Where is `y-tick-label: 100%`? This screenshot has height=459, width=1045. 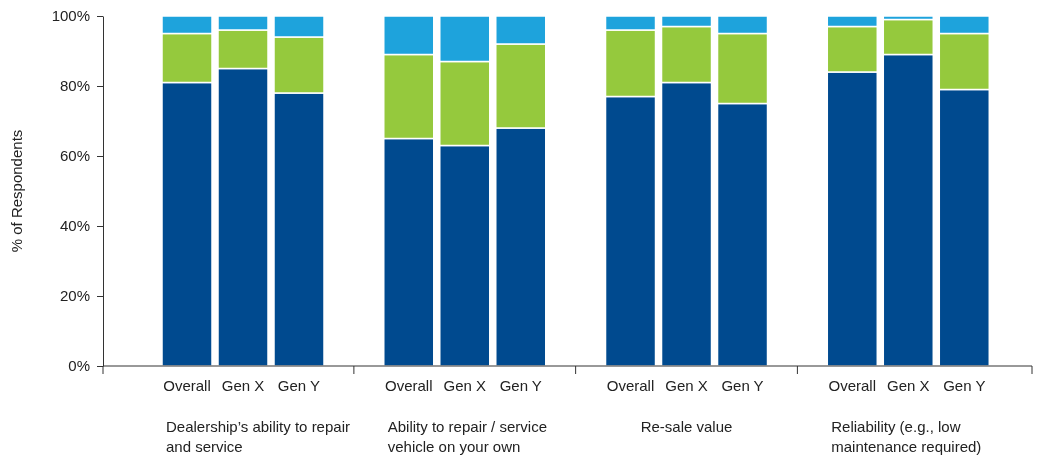 y-tick-label: 100% is located at coordinates (70, 16).